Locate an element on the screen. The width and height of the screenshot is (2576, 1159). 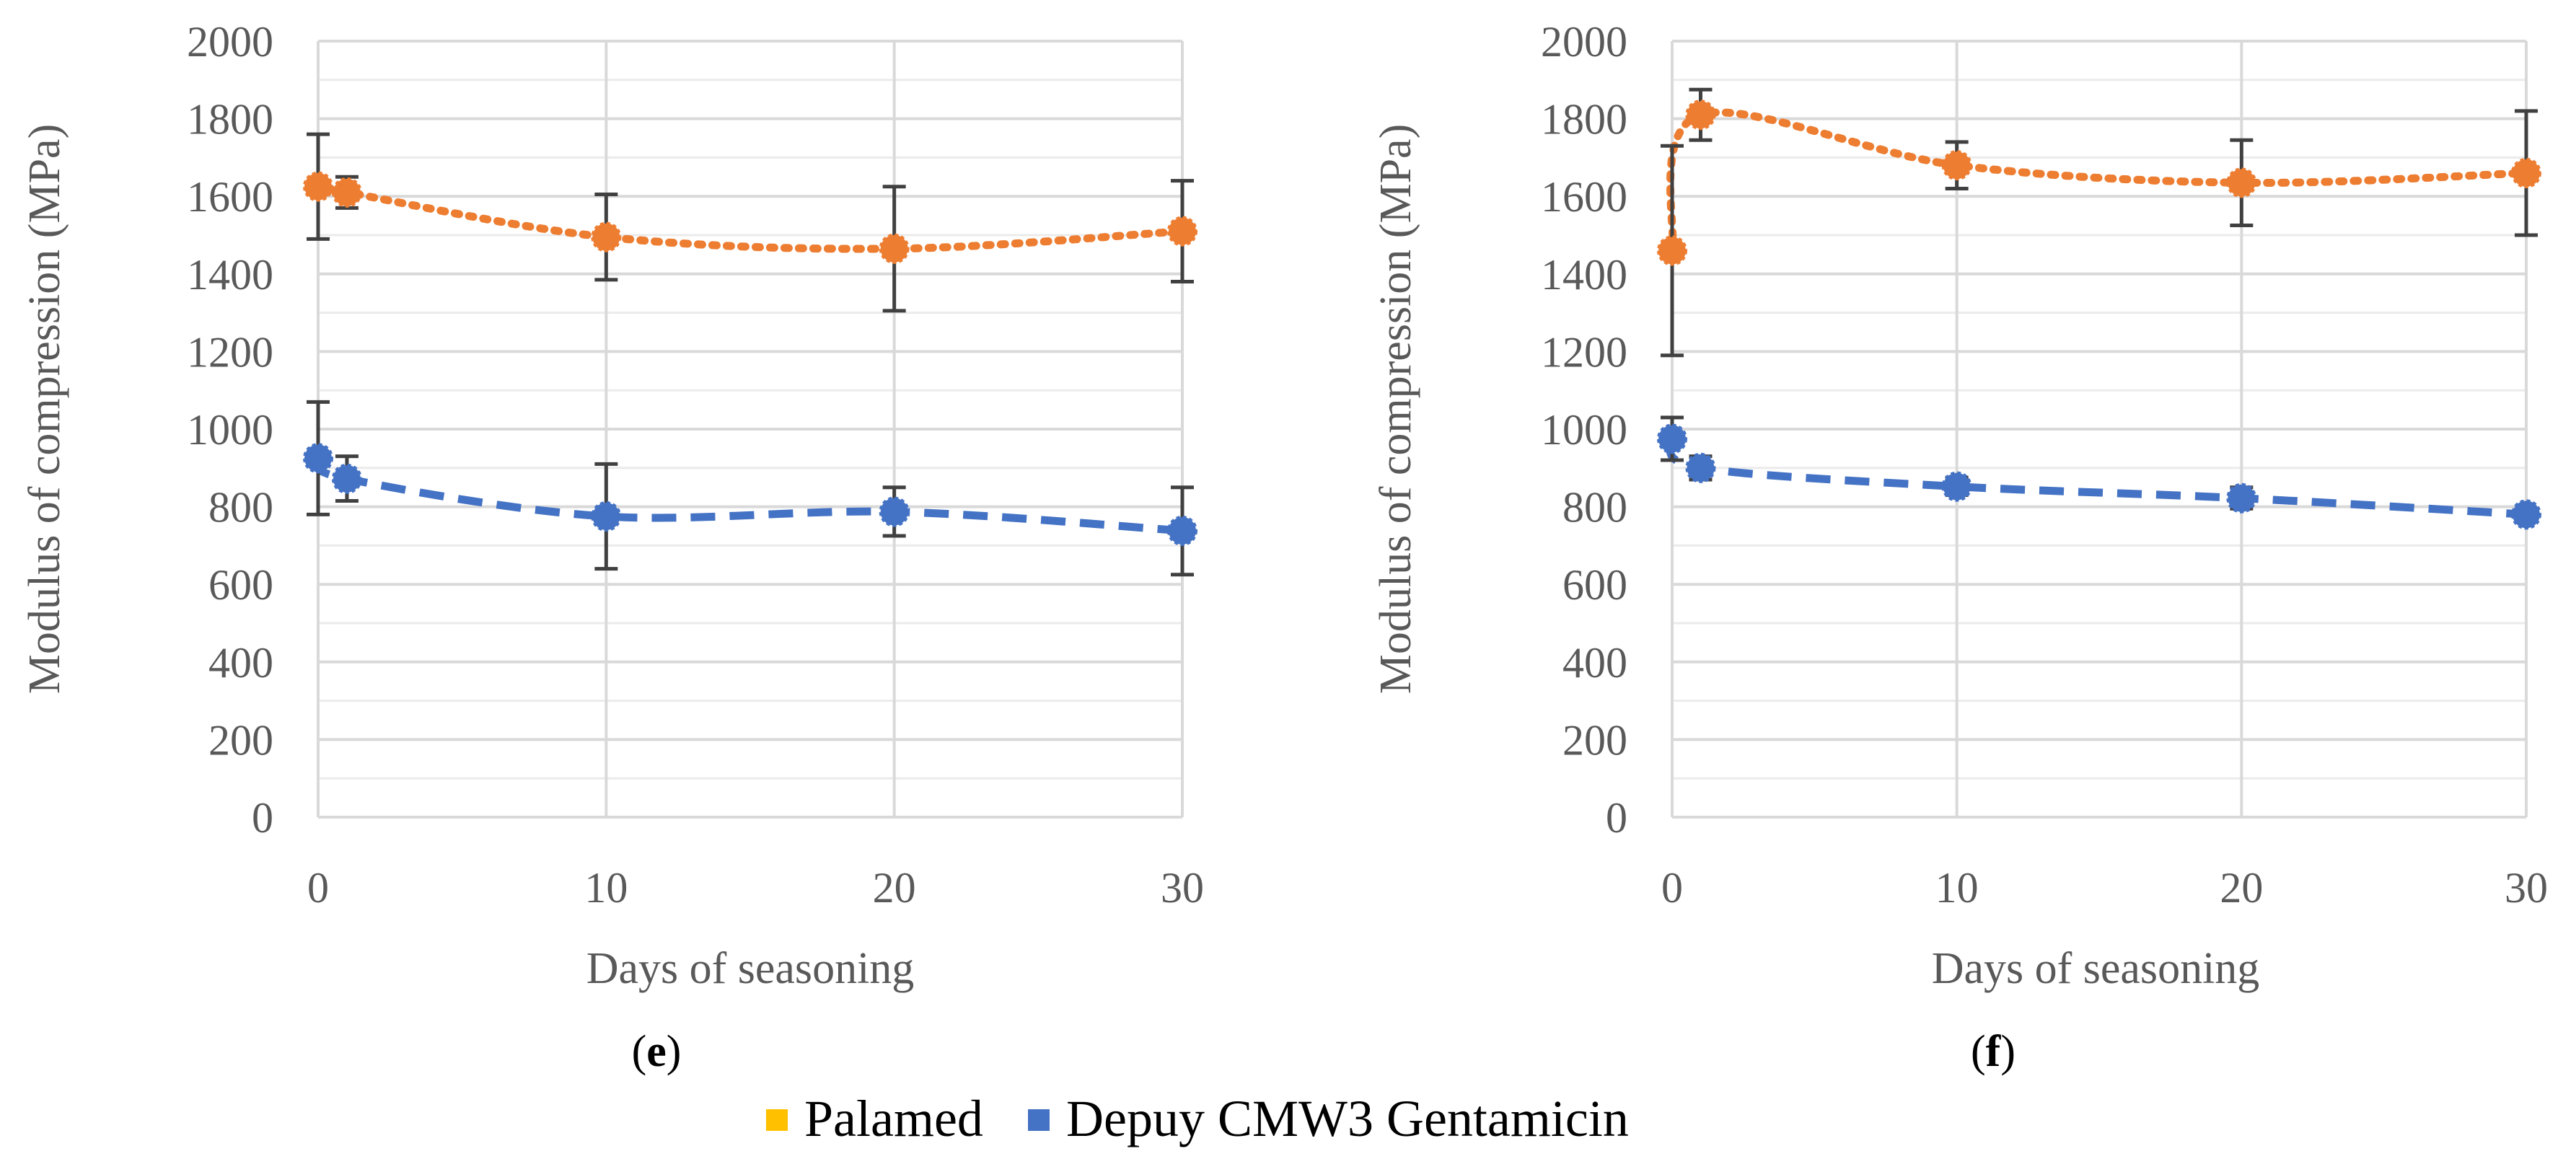
panel-label-f: (f) is located at coordinates (1993, 1051).